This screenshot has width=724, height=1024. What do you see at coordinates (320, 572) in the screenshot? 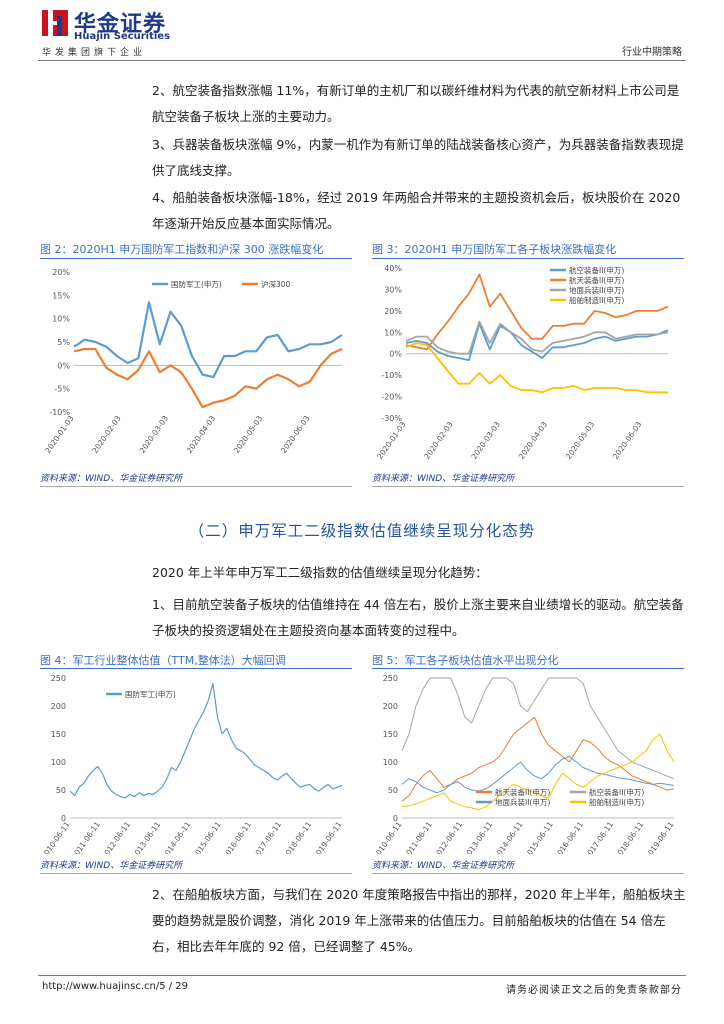
I see `paragraph-valuation-intro: 2020 年上半年申万军工二级指数的估值继续呈现分化趋势：` at bounding box center [320, 572].